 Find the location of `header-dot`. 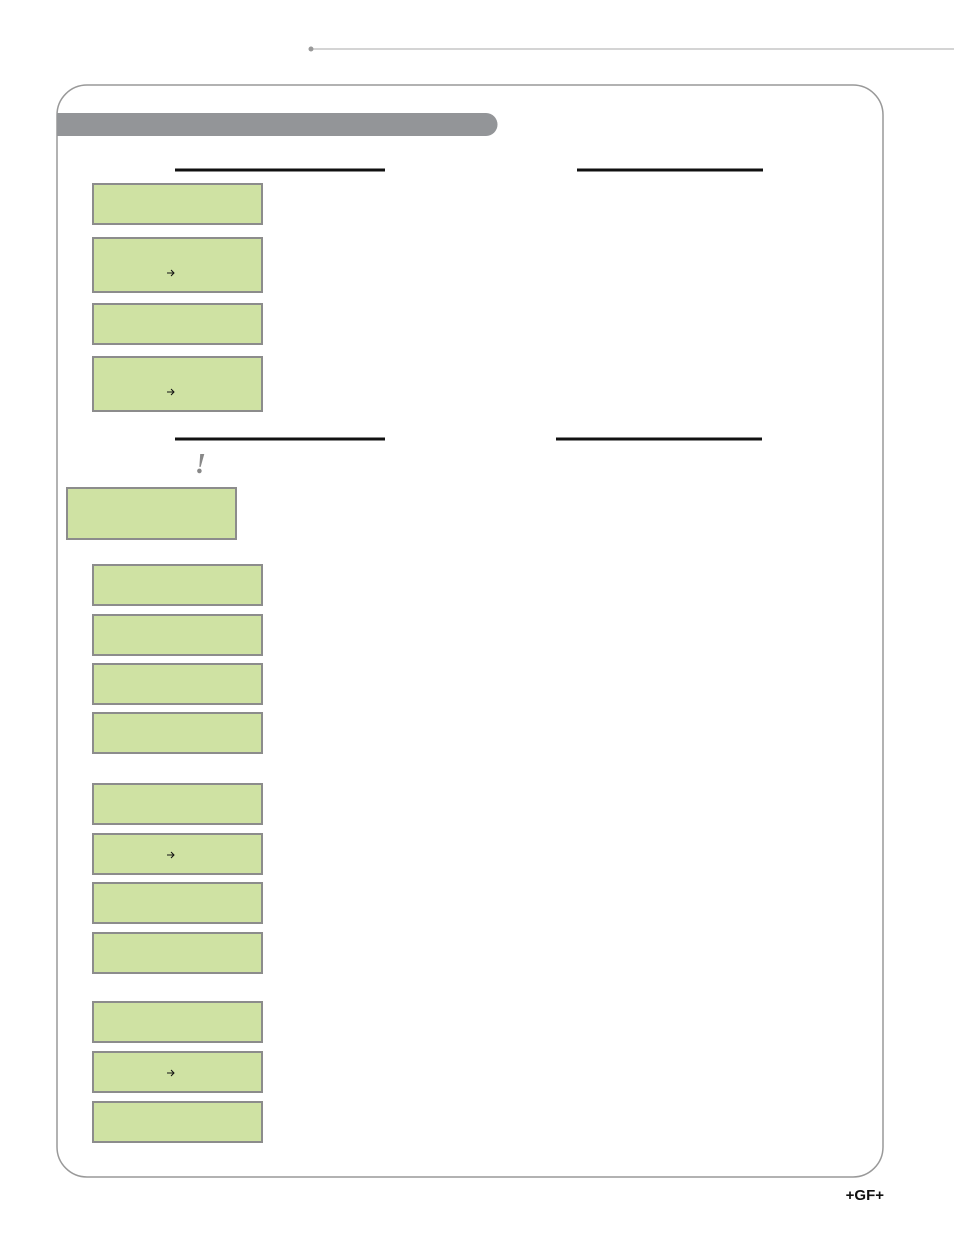

header-dot is located at coordinates (311, 49).